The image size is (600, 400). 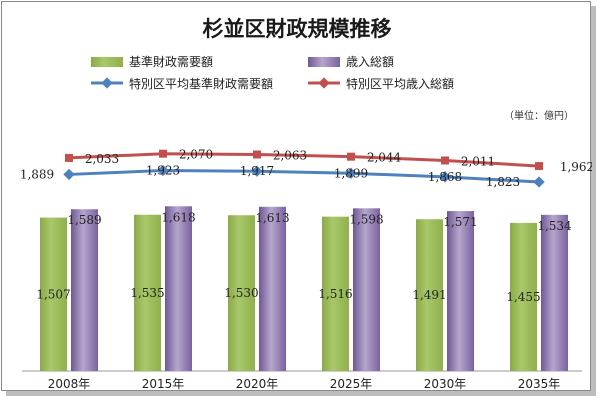 What do you see at coordinates (272, 72) in the screenshot?
I see `legend: 基準財政需要額 歳入総額 特別区平均基準財政需要額 特別区平均歳入総額` at bounding box center [272, 72].